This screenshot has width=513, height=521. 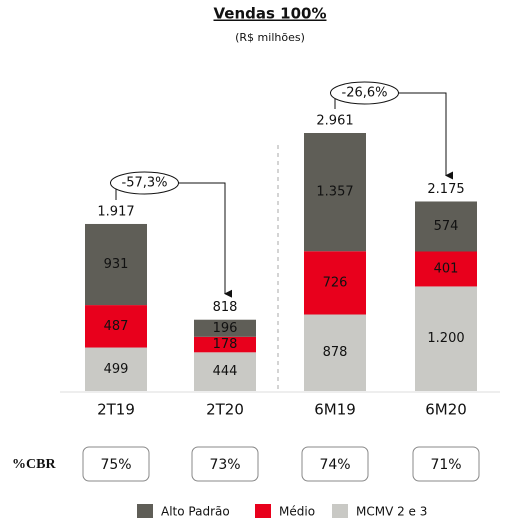 I want to click on total-label: 1.917, so click(x=115, y=211).